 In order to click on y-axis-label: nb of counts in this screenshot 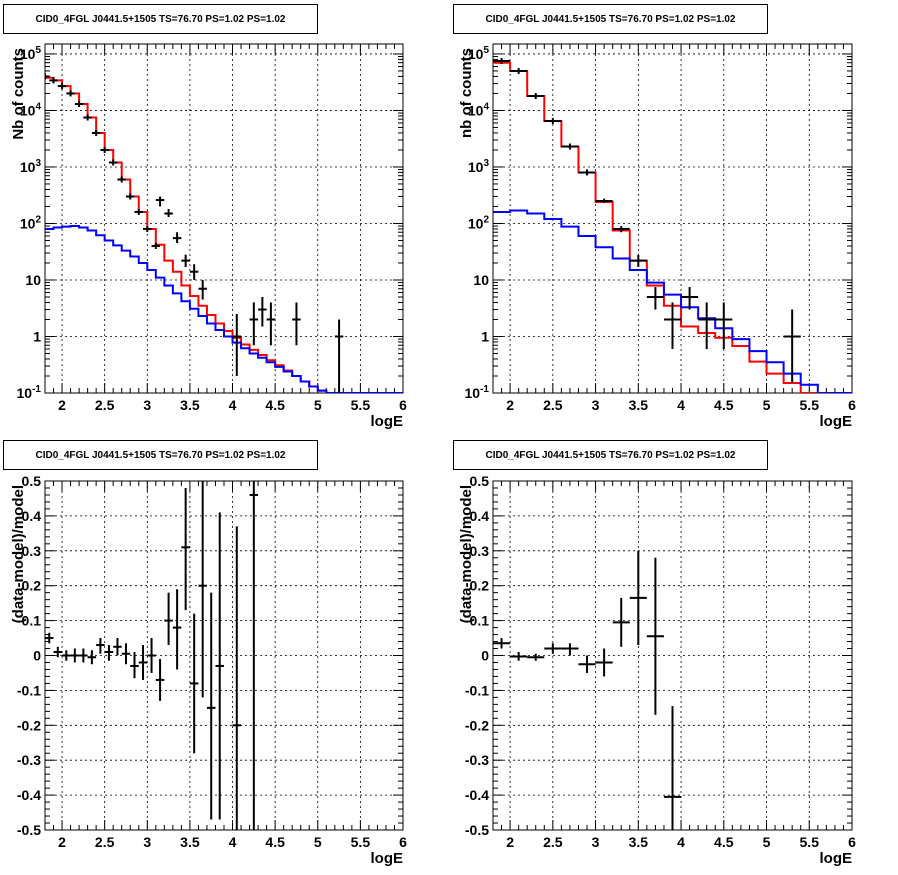, I will do `click(466, 93)`.